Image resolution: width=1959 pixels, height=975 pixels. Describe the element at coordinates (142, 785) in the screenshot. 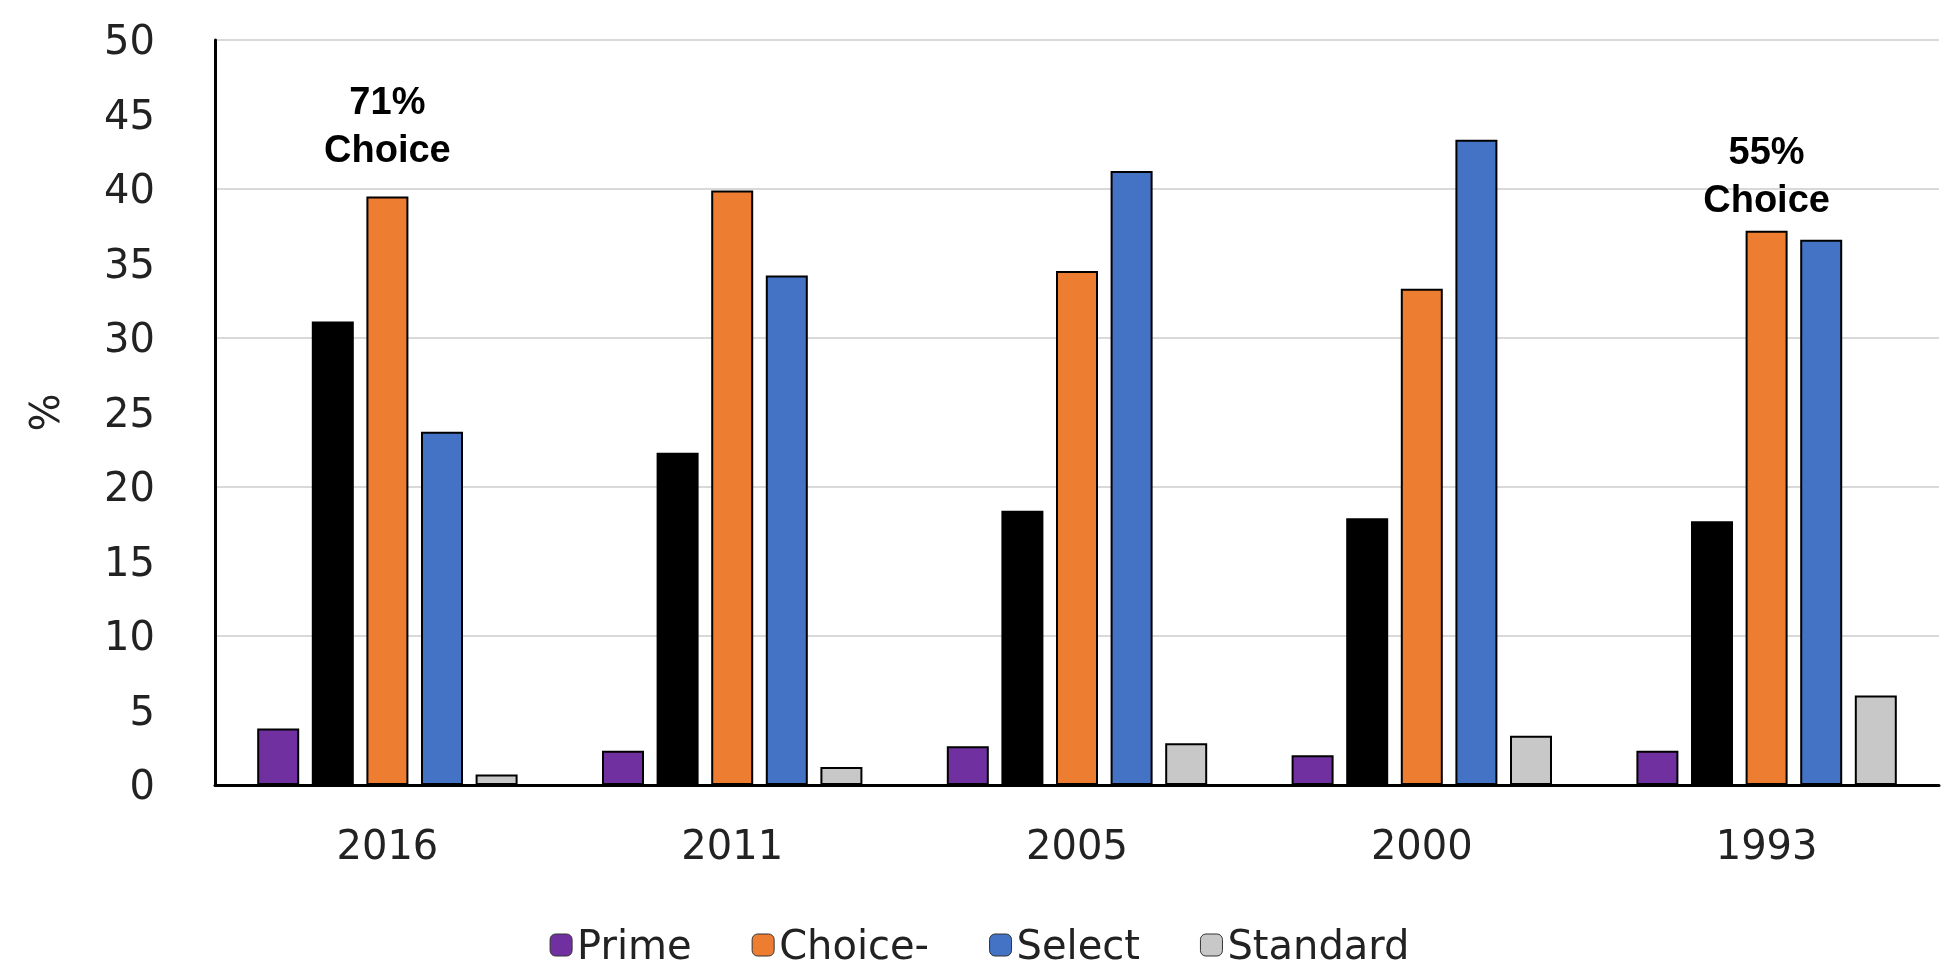

I see `y-tick-label: 0` at that location.